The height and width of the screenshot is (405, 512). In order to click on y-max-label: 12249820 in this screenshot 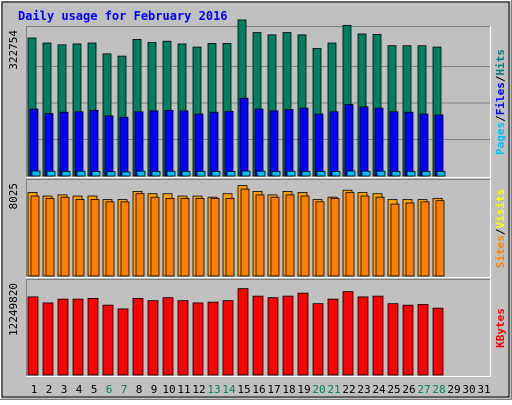, I will do `click(13, 309)`.